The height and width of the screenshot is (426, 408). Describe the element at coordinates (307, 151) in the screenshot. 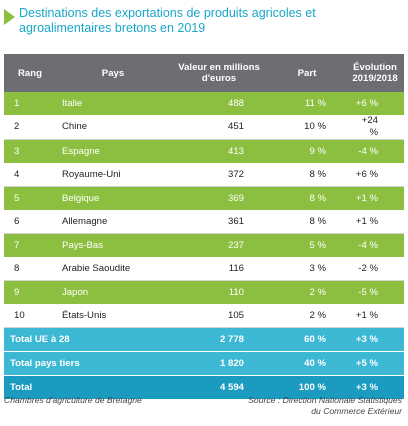

I see `cell-part: 9 %` at that location.